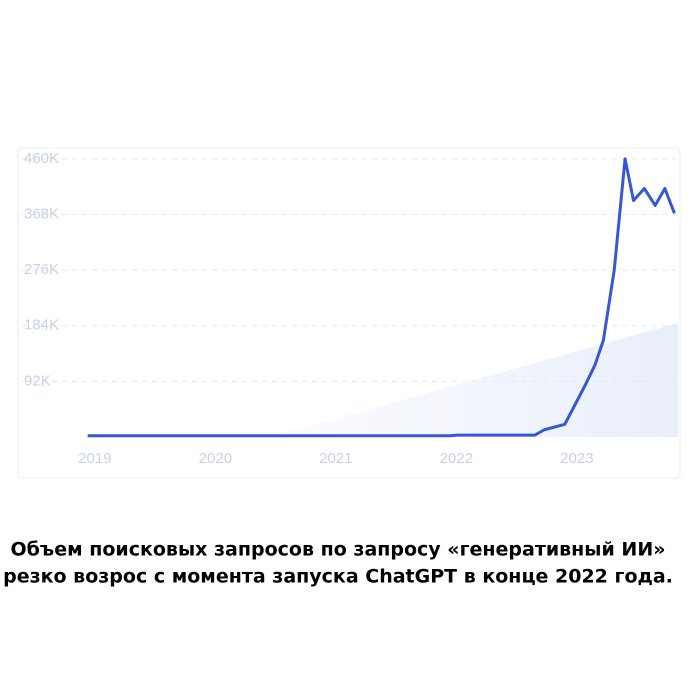 The height and width of the screenshot is (700, 700). I want to click on background-shade, so click(474, 380).